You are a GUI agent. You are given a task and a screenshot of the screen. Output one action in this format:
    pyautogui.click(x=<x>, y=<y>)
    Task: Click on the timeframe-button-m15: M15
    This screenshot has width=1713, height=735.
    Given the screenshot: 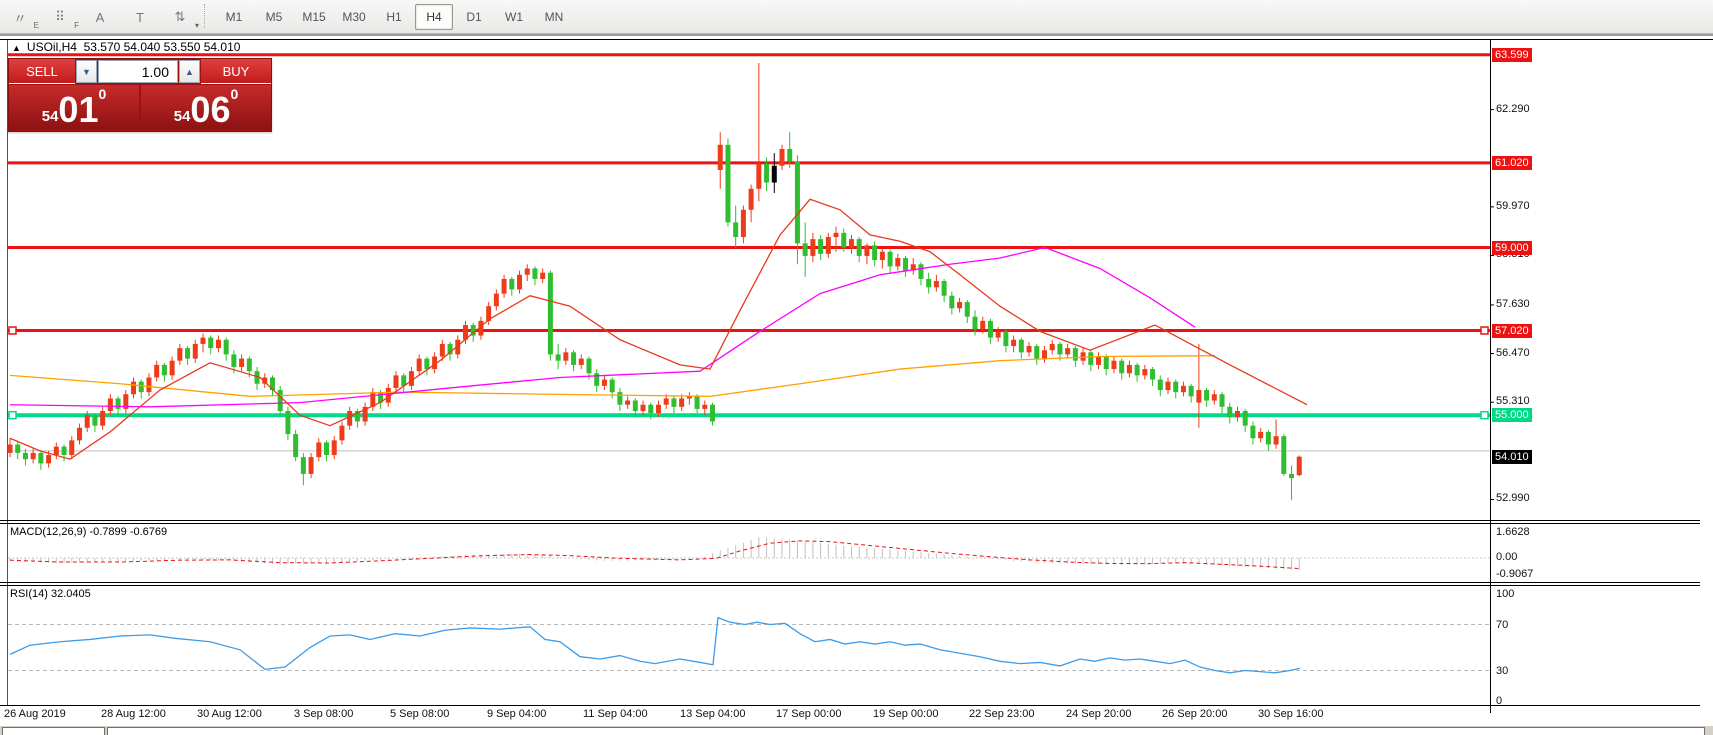 What is the action you would take?
    pyautogui.click(x=314, y=17)
    